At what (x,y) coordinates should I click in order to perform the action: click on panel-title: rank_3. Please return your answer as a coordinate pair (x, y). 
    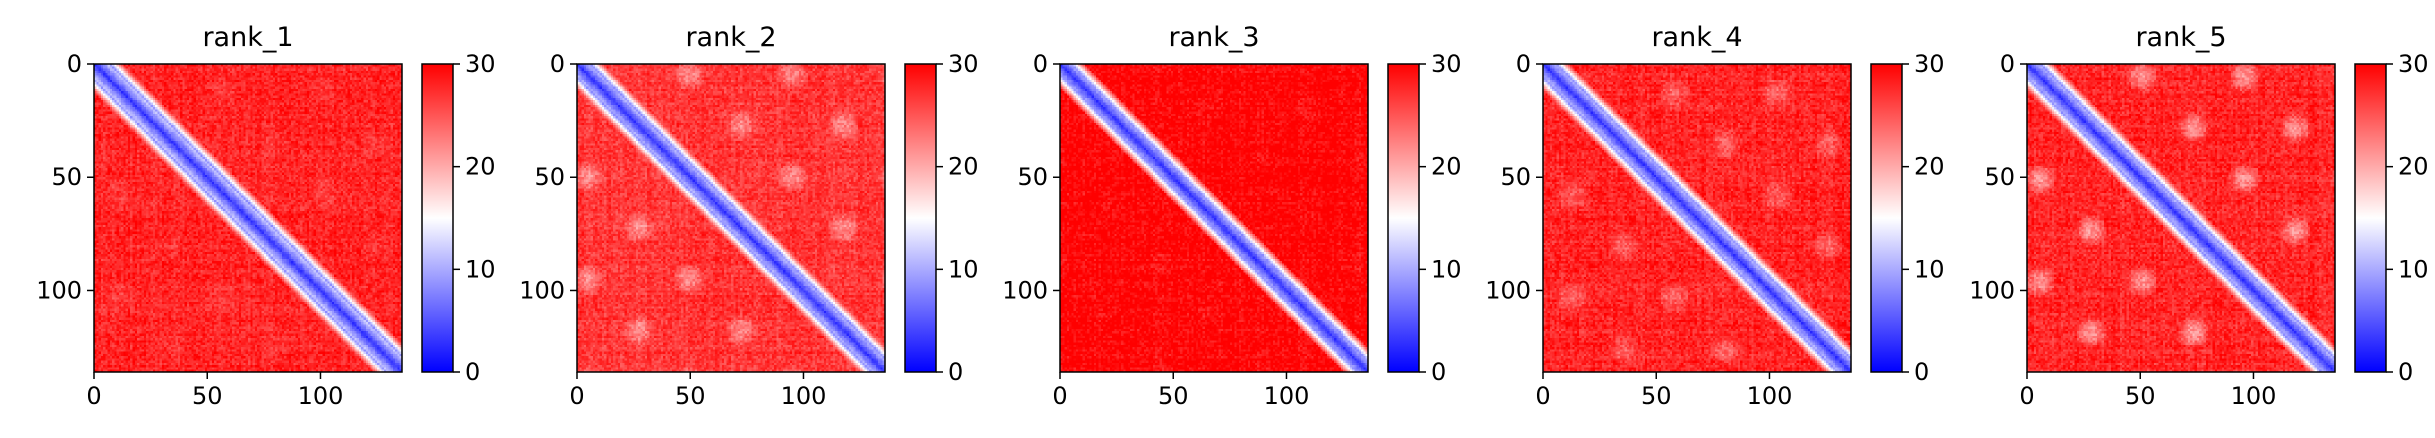
    Looking at the image, I should click on (1213, 37).